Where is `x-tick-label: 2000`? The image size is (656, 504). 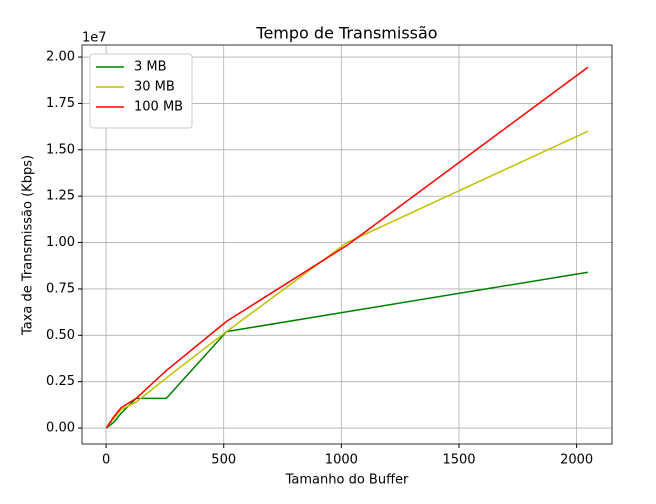
x-tick-label: 2000 is located at coordinates (576, 460).